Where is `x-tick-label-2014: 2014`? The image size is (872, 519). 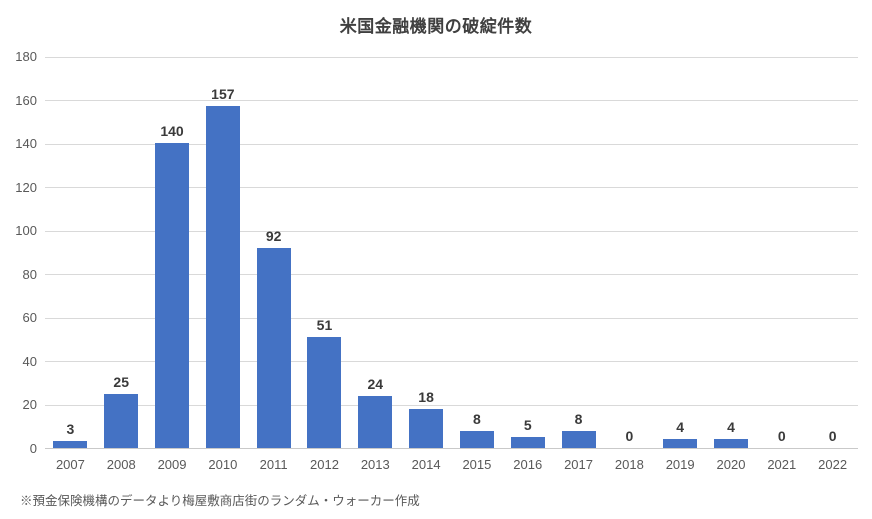 x-tick-label-2014: 2014 is located at coordinates (426, 464).